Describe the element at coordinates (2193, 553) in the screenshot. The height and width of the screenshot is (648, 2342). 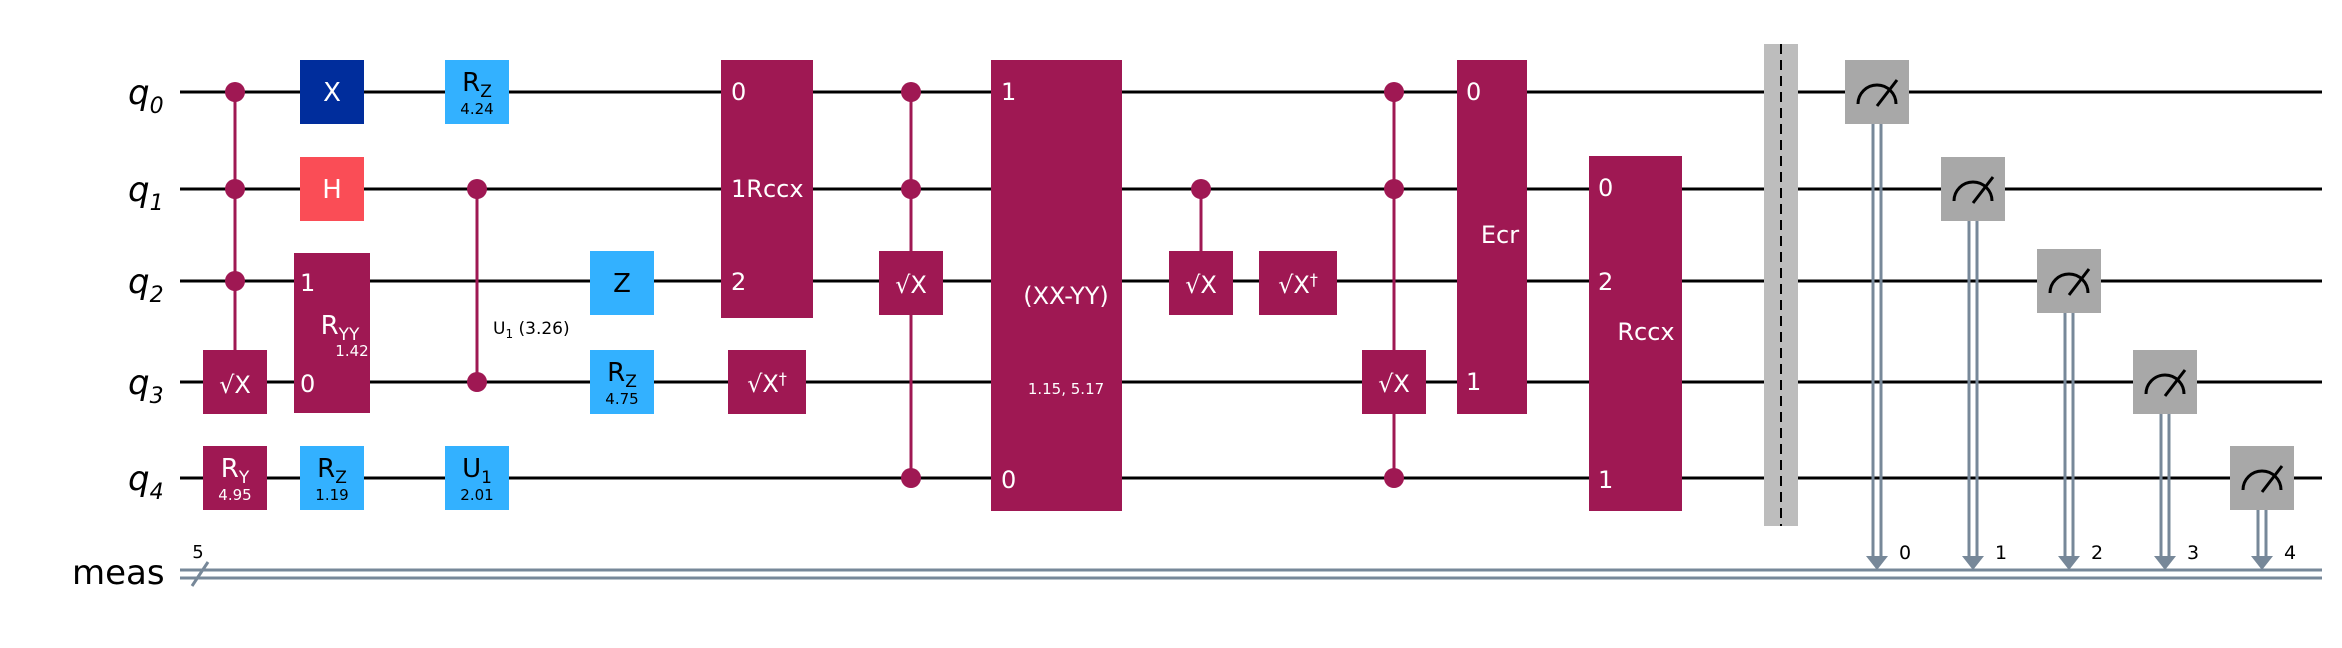
I see `clbit-index-3: 3` at that location.